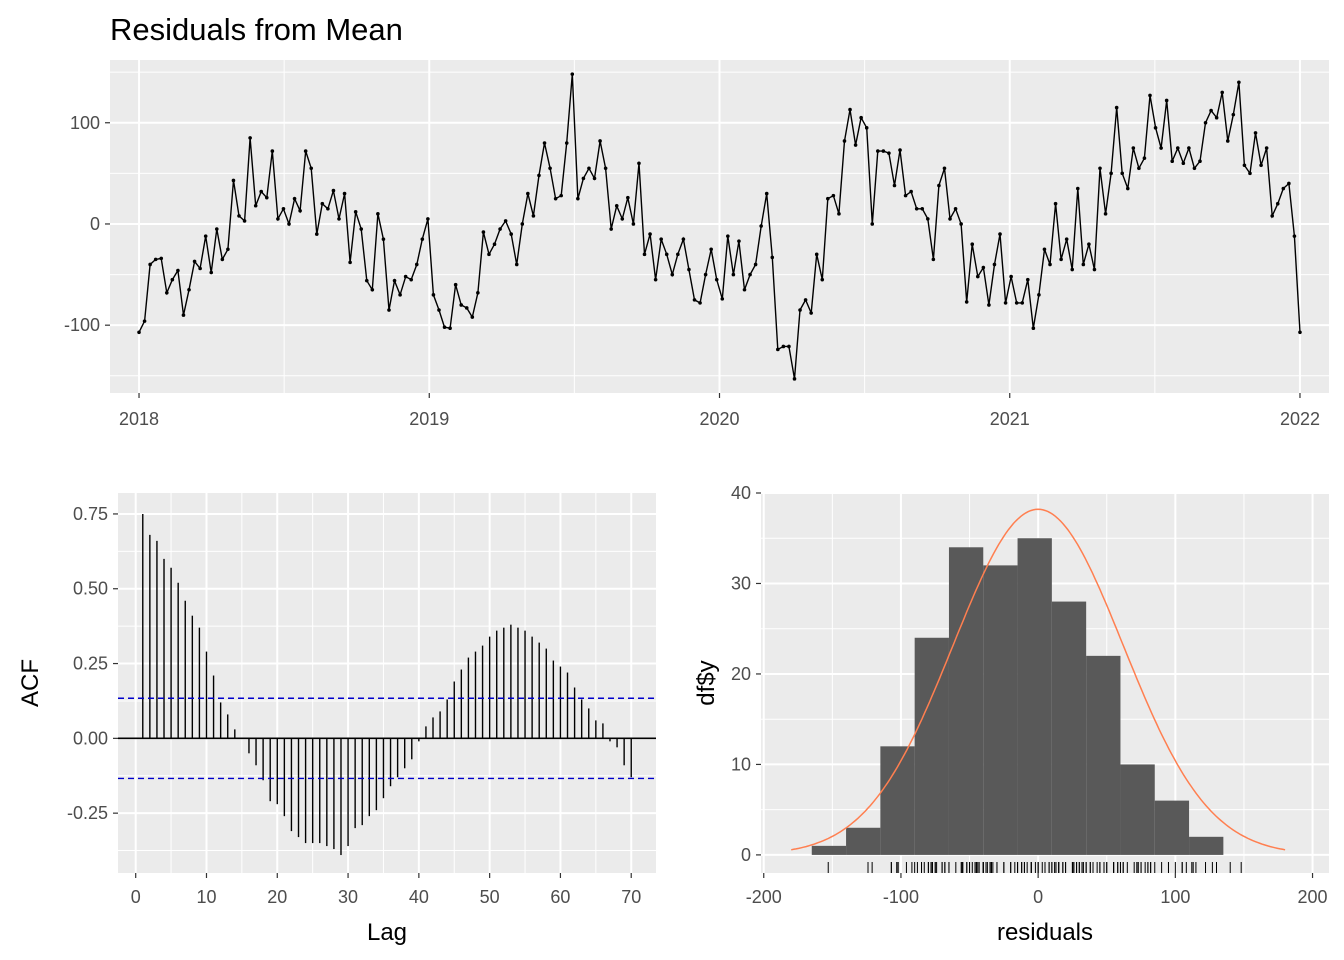  I want to click on acf-bars, so click(387, 684).